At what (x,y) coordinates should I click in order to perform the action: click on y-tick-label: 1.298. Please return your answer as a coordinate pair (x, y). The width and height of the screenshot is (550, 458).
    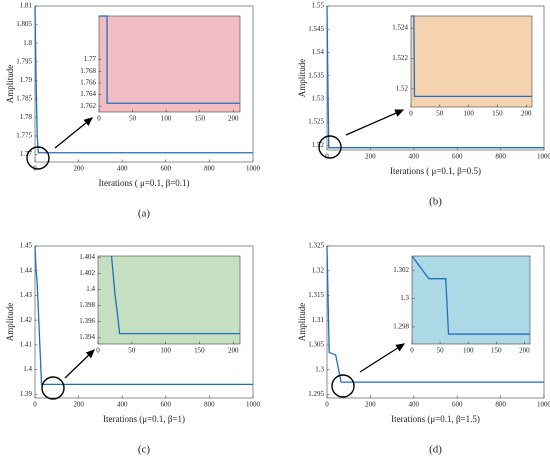
    Looking at the image, I should click on (401, 327).